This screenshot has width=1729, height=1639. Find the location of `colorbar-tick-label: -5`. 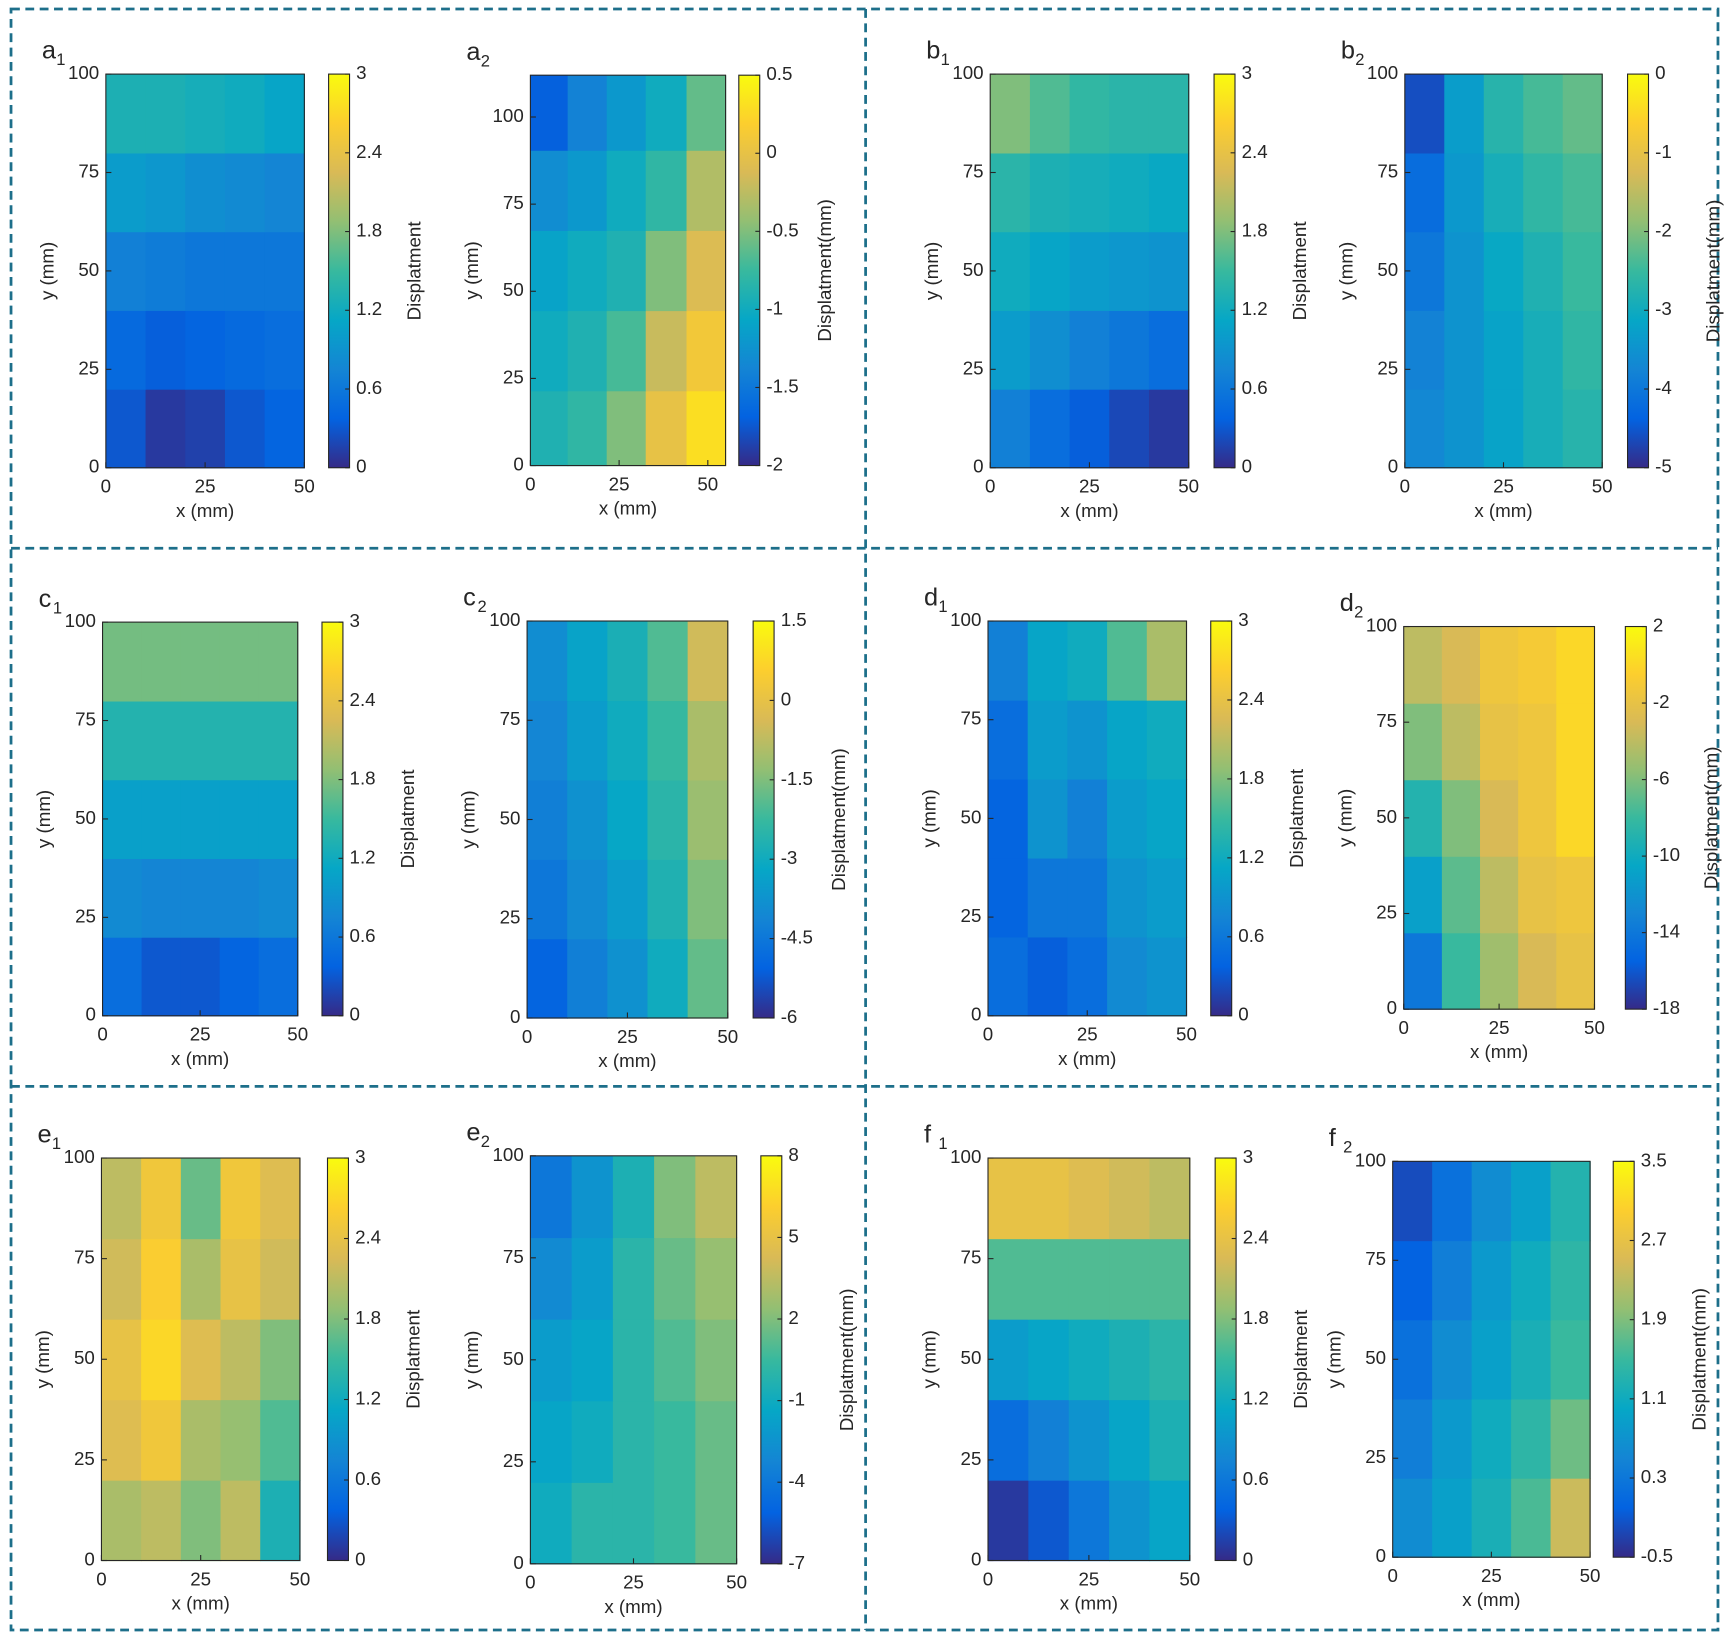

colorbar-tick-label: -5 is located at coordinates (1663, 466).